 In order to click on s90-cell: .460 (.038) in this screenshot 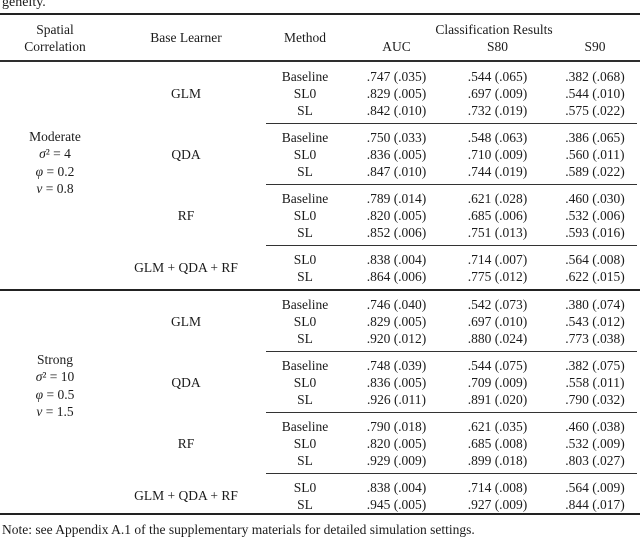, I will do `click(595, 426)`.